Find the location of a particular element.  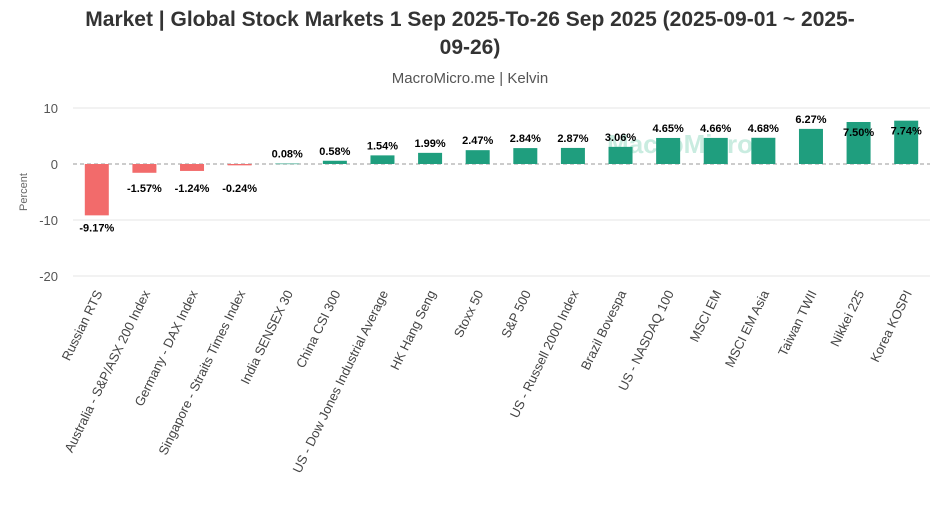

y-tick-label: -10 is located at coordinates (48, 220).